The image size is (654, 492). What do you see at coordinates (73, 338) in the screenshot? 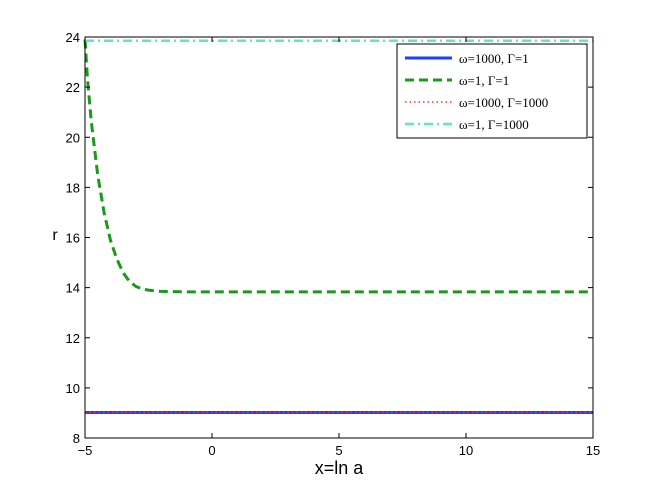
I see `y-tick-label: 12` at bounding box center [73, 338].